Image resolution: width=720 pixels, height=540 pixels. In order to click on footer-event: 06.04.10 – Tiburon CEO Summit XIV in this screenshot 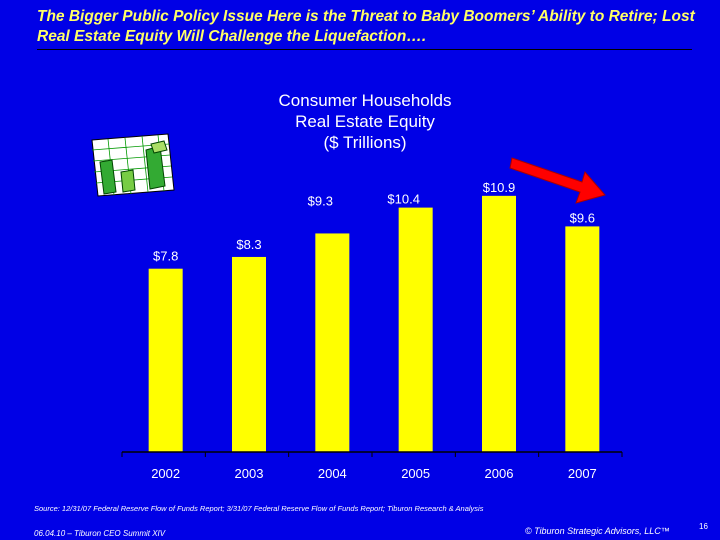, I will do `click(100, 533)`.